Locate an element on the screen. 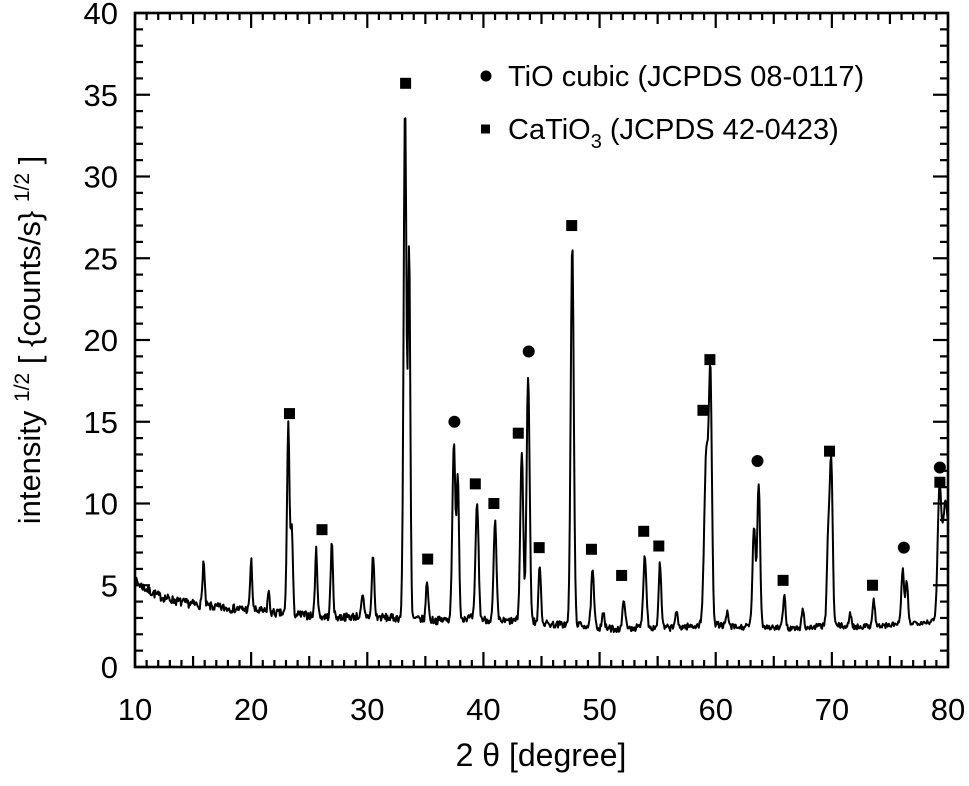 The height and width of the screenshot is (786, 969). y-tick-label: 35 is located at coordinates (101, 95).